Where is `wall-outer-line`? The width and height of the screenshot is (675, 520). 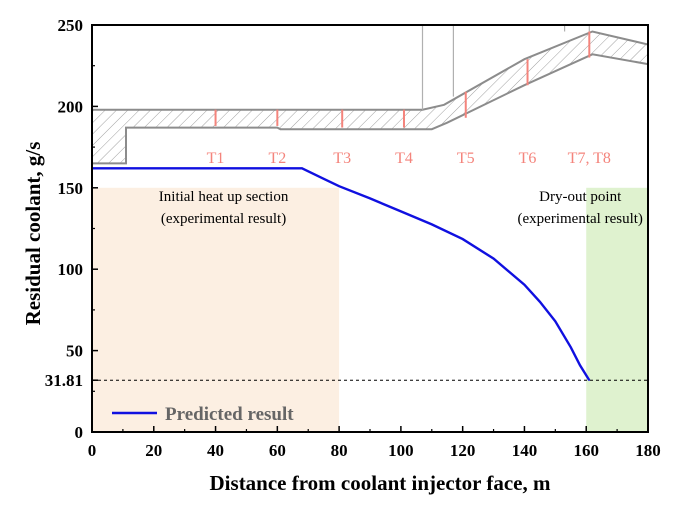 wall-outer-line is located at coordinates (370, 70).